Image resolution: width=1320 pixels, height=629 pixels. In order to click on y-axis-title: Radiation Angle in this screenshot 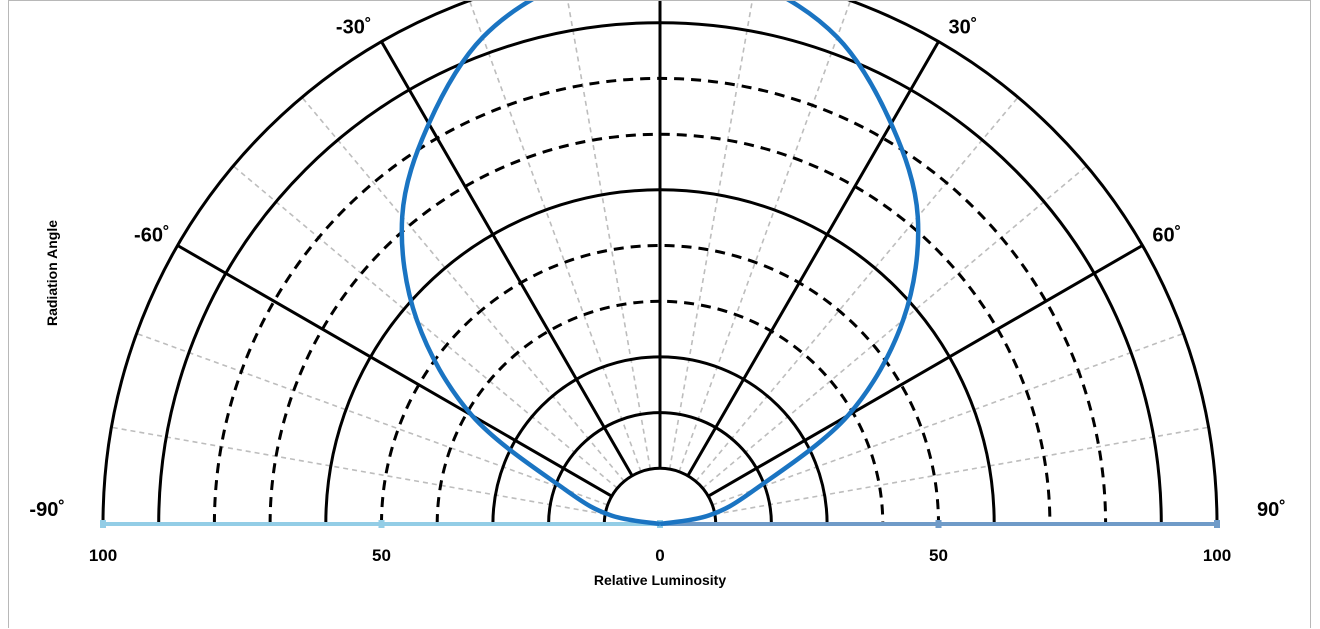, I will do `click(52, 273)`.